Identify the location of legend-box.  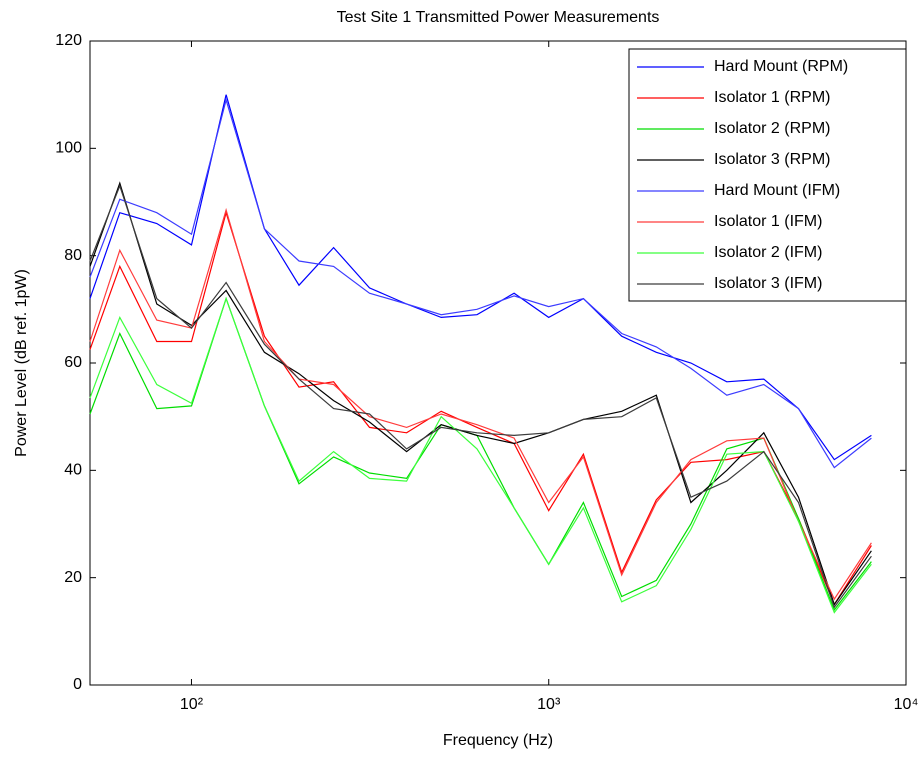
(767, 175).